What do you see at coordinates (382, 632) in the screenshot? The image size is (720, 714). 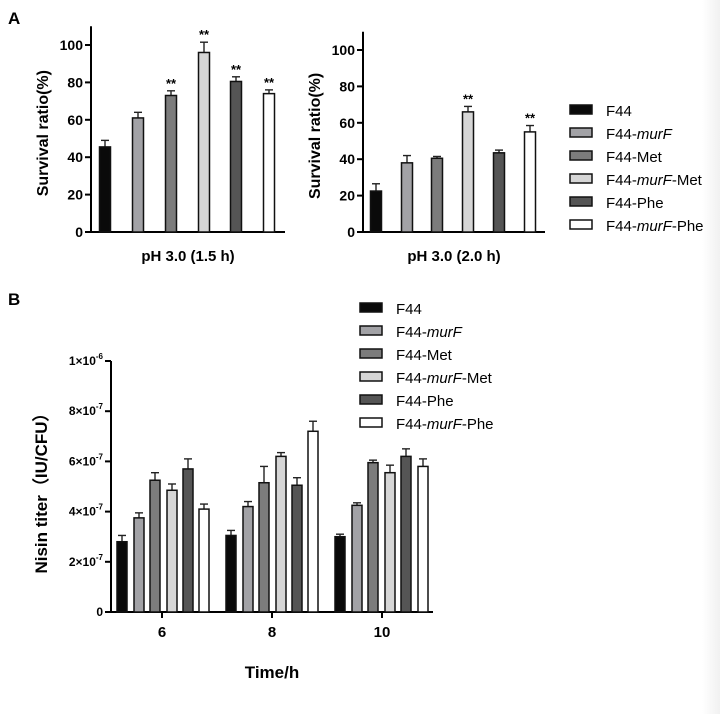 I see `x-tick-label: 10` at bounding box center [382, 632].